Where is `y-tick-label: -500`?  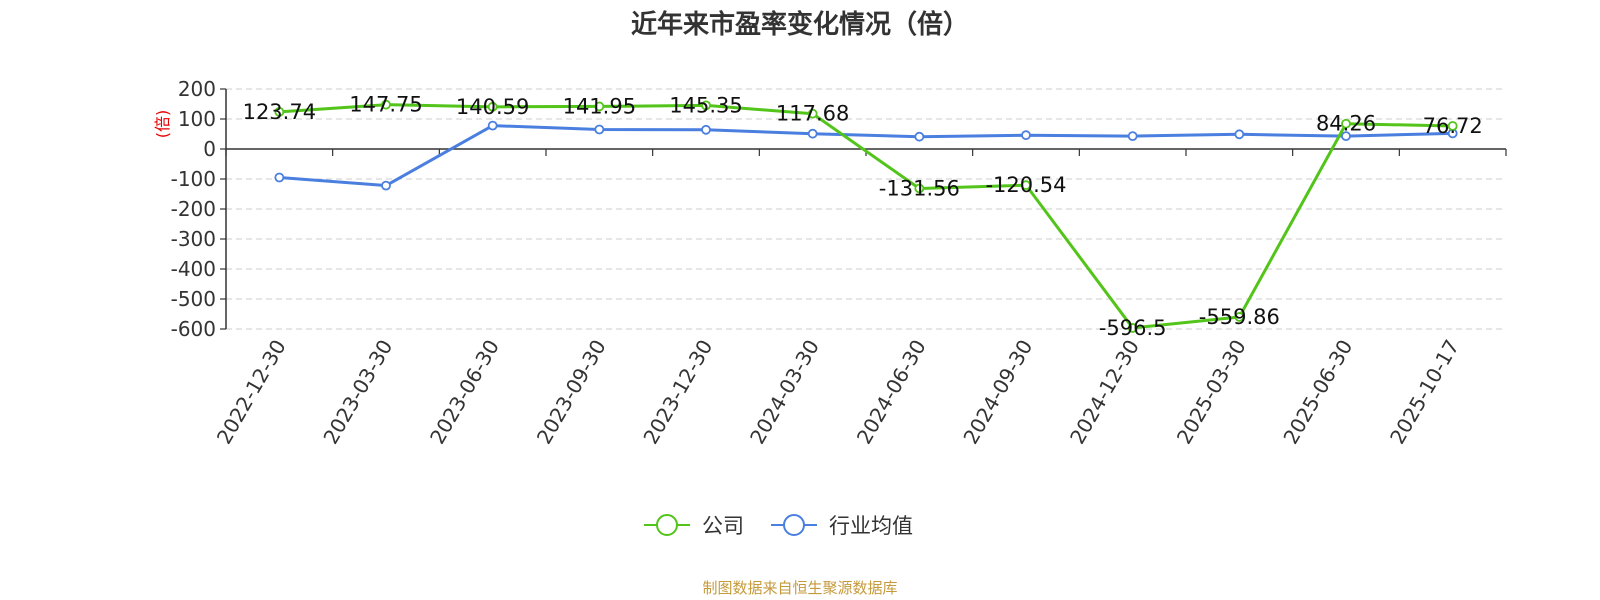 y-tick-label: -500 is located at coordinates (193, 299).